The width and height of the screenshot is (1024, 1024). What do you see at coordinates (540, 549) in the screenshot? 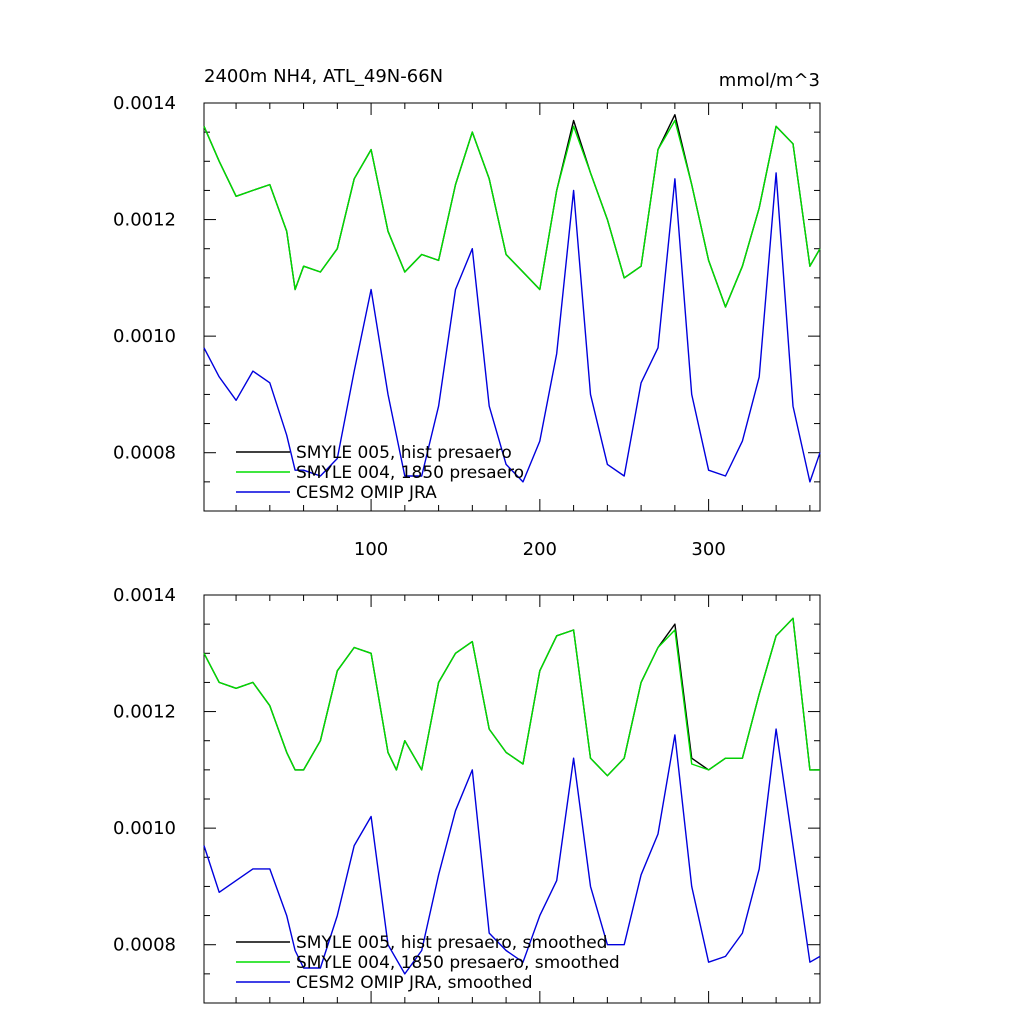
I see `x-tick-label: 200` at bounding box center [540, 549].